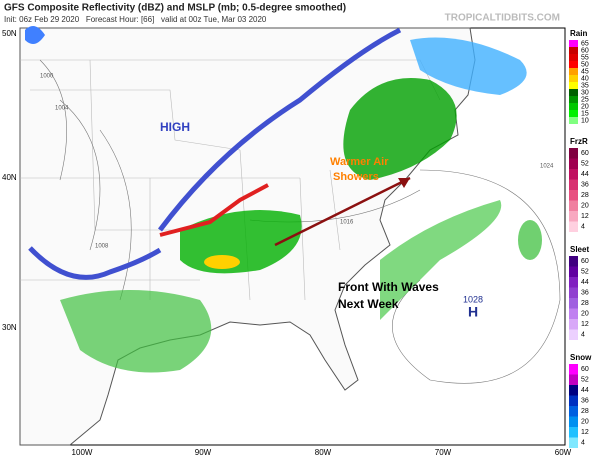 This screenshot has width=600, height=461. Describe the element at coordinates (585, 85) in the screenshot. I see `legend-label: 35` at that location.